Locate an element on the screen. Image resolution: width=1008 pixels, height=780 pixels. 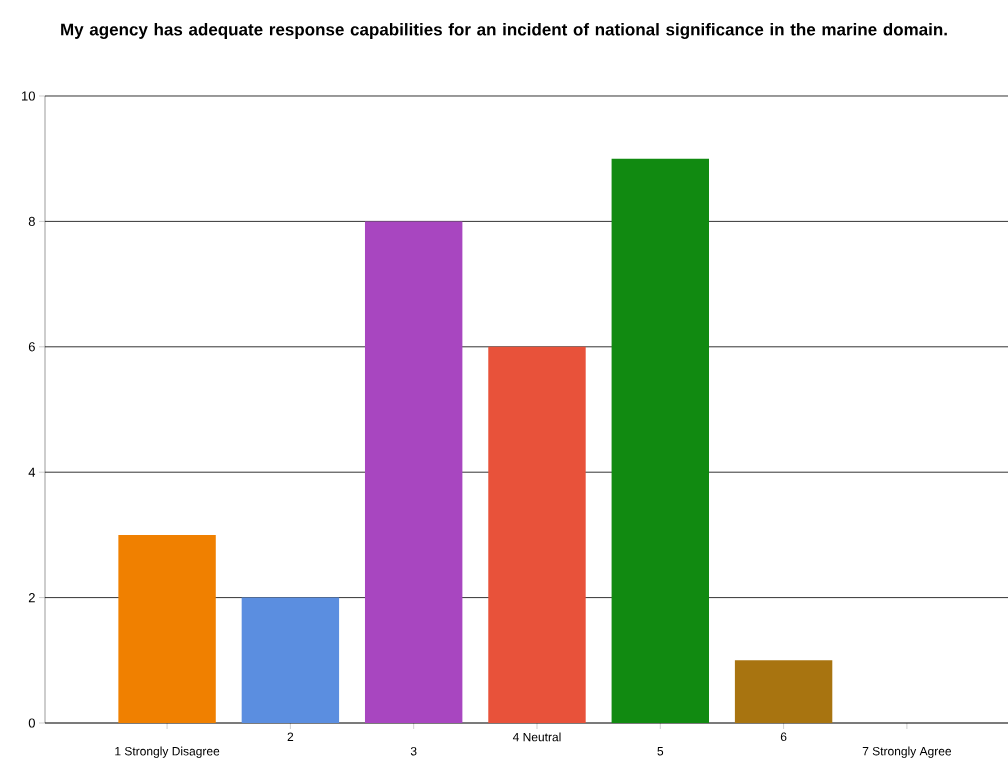
x-tick-label: 7 Strongly Agree is located at coordinates (907, 752).